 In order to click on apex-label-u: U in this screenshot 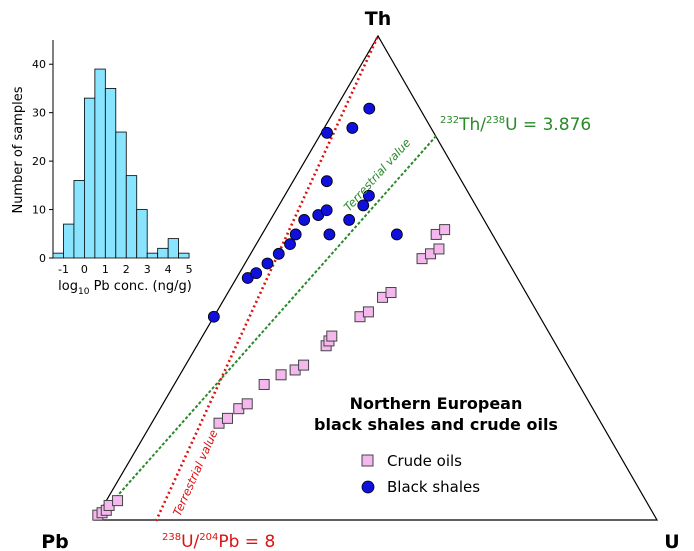, I will do `click(671, 541)`.